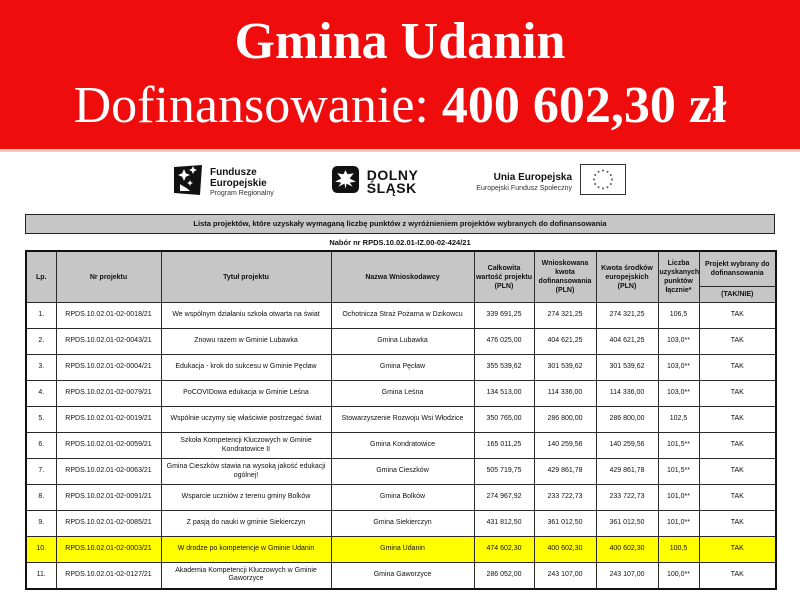 This screenshot has height=600, width=800. Describe the element at coordinates (246, 393) in the screenshot. I see `cell-tytul: PoCOVIDowa edukacja w Gminie Leśna` at that location.